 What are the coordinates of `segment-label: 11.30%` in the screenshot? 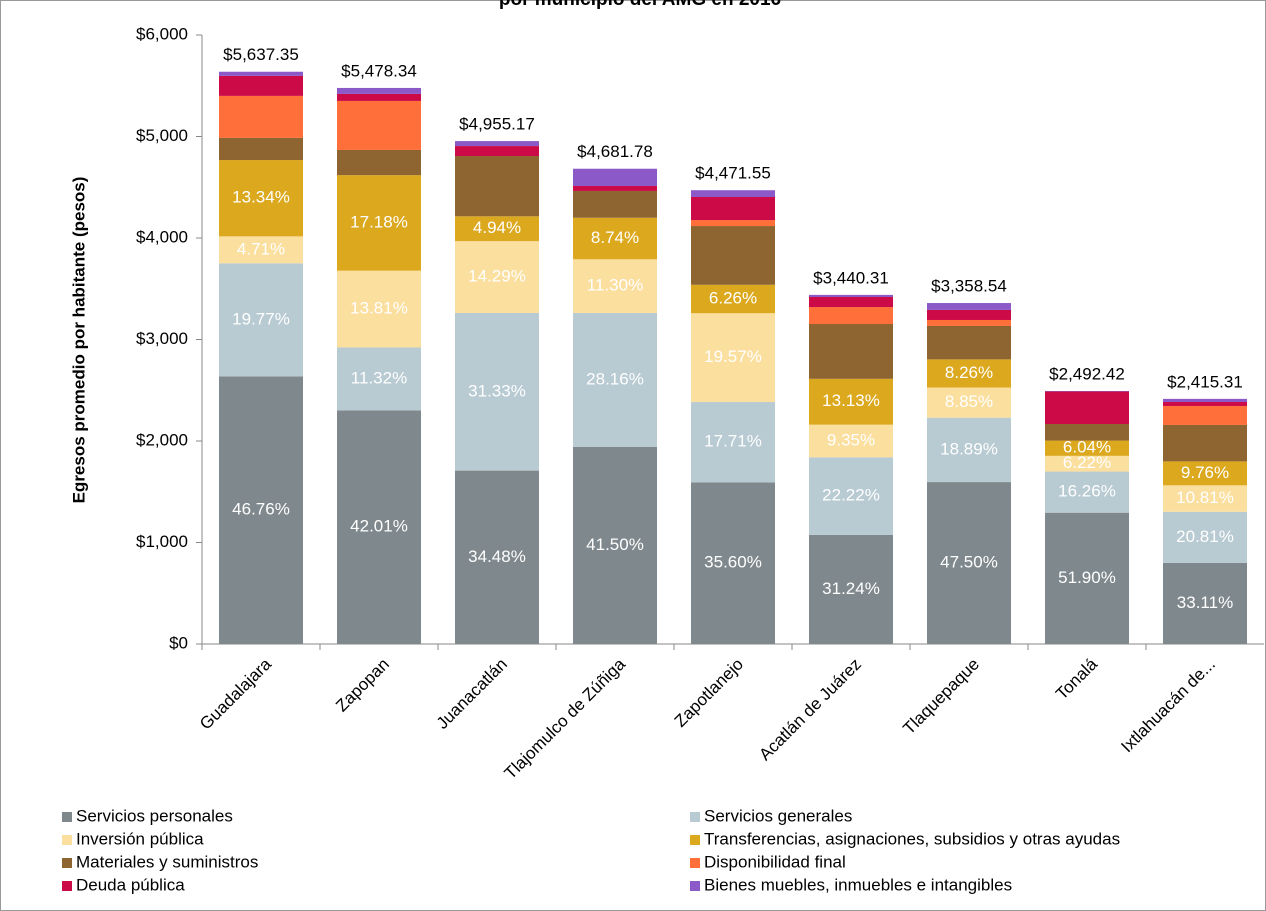 It's located at (615, 285).